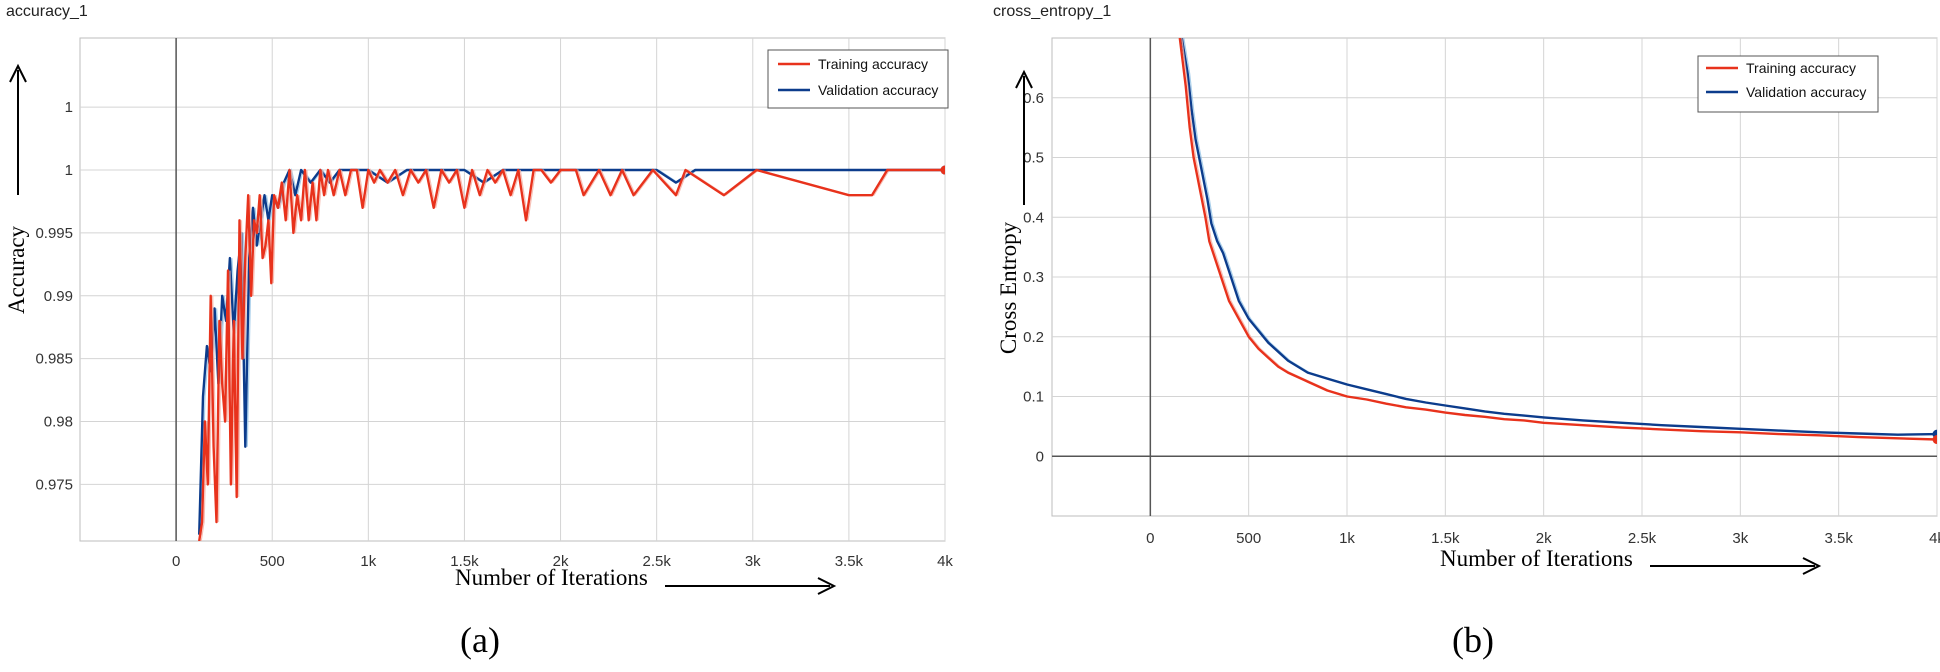 This screenshot has height=672, width=1940. What do you see at coordinates (1008, 287) in the screenshot?
I see `y-axis-label: Cross Entropy` at bounding box center [1008, 287].